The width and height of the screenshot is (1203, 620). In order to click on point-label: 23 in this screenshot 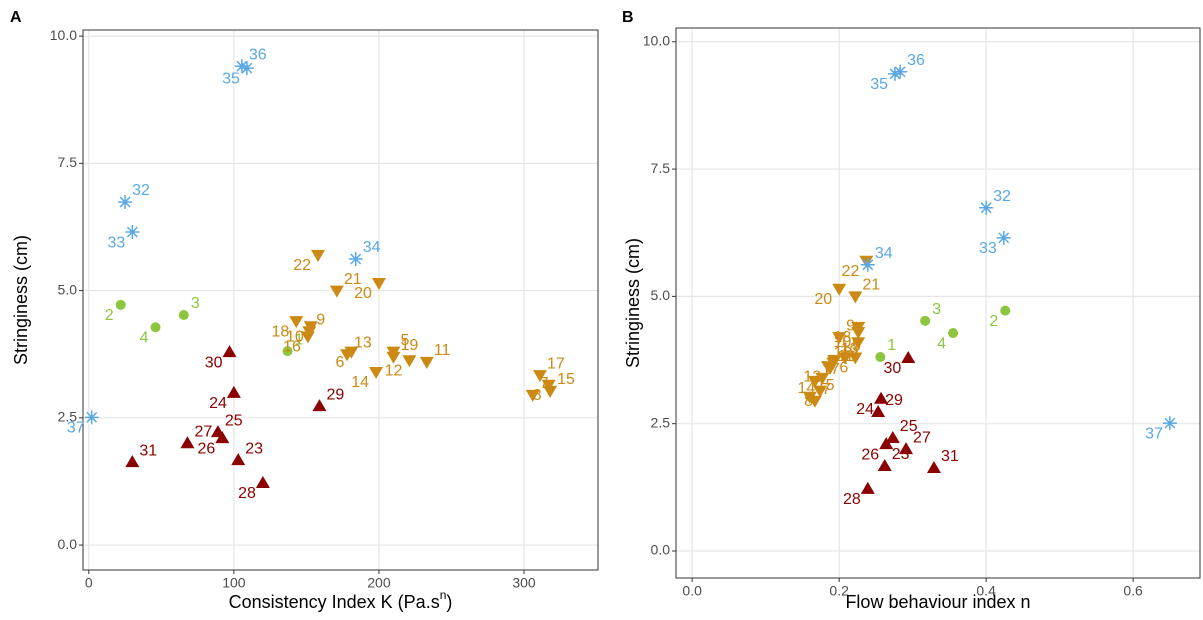, I will do `click(254, 448)`.